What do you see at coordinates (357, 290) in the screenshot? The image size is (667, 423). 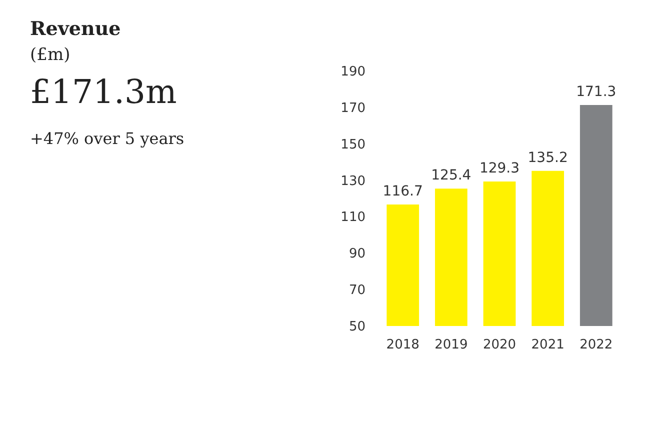 I see `y-tick-label: 70` at bounding box center [357, 290].